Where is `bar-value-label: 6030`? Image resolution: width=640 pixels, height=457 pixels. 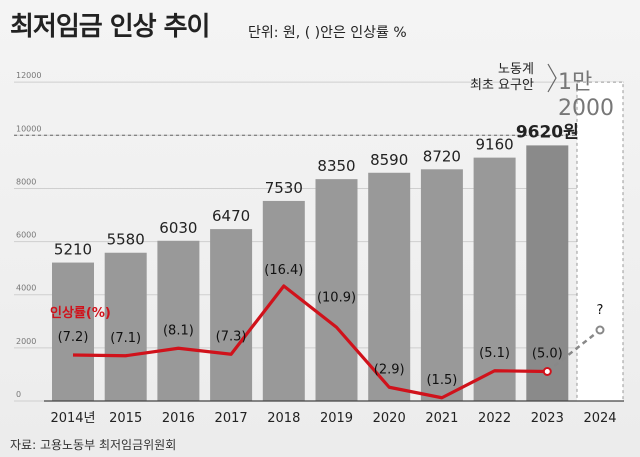
bar-value-label: 6030 is located at coordinates (178, 228).